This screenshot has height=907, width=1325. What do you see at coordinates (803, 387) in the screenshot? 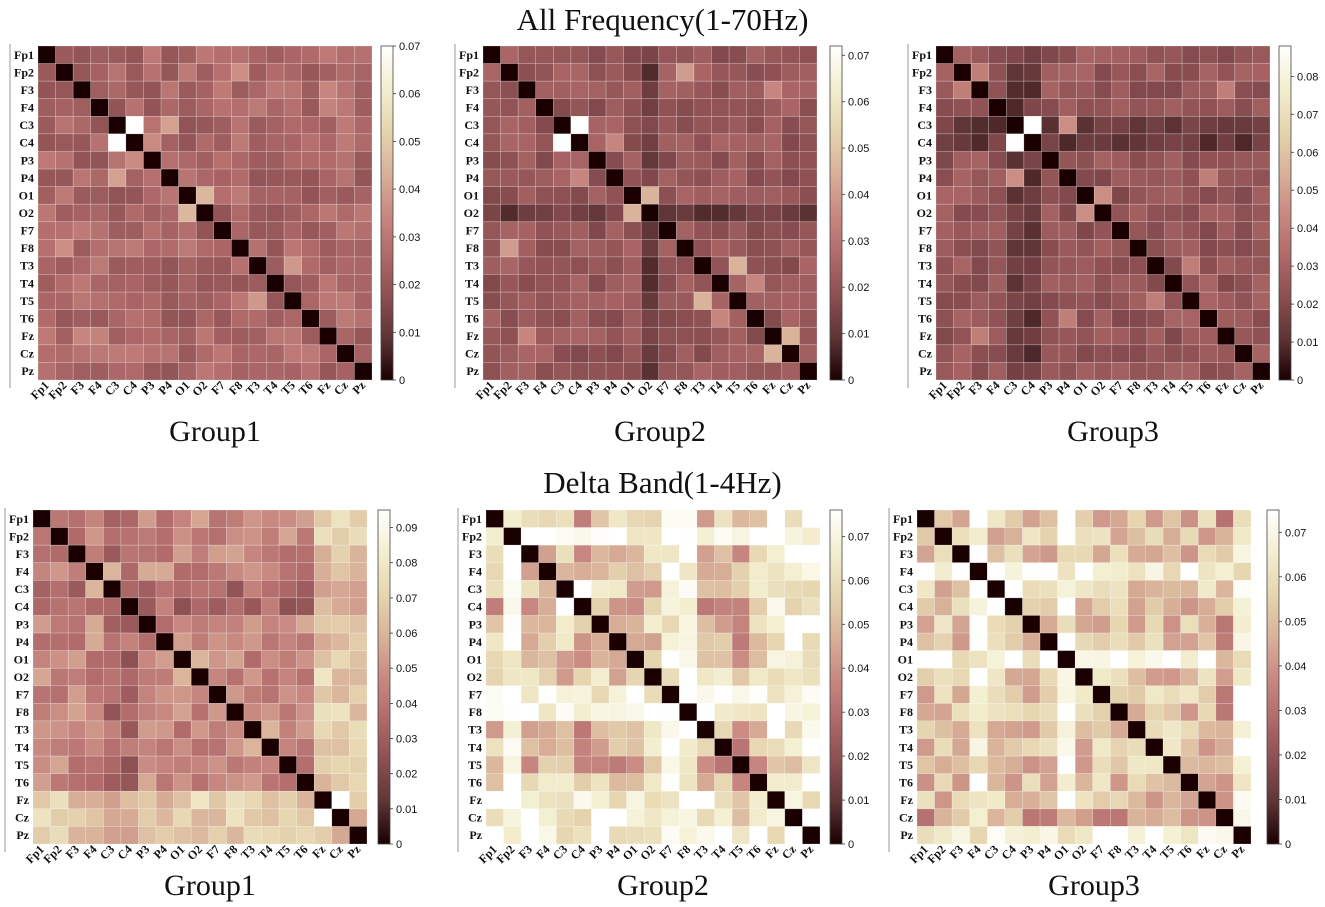
I see `col-tick-label: Pz` at bounding box center [803, 387].